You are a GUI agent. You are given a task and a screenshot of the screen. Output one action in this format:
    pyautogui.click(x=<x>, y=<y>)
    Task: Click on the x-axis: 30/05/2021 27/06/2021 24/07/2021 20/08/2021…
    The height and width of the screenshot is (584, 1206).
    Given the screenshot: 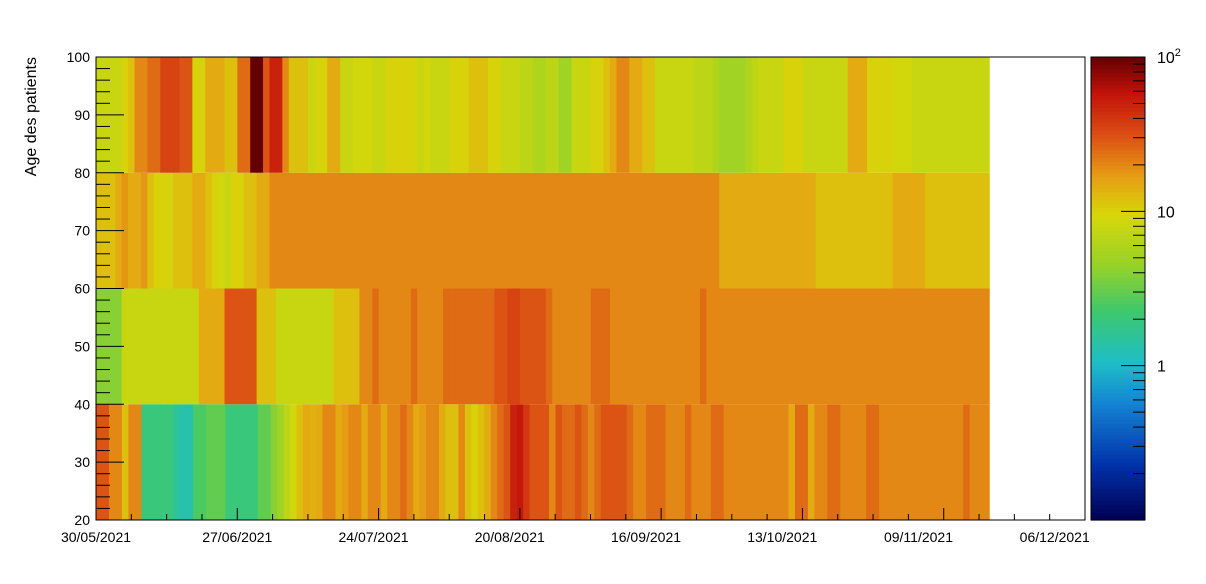 What is the action you would take?
    pyautogui.click(x=575, y=526)
    